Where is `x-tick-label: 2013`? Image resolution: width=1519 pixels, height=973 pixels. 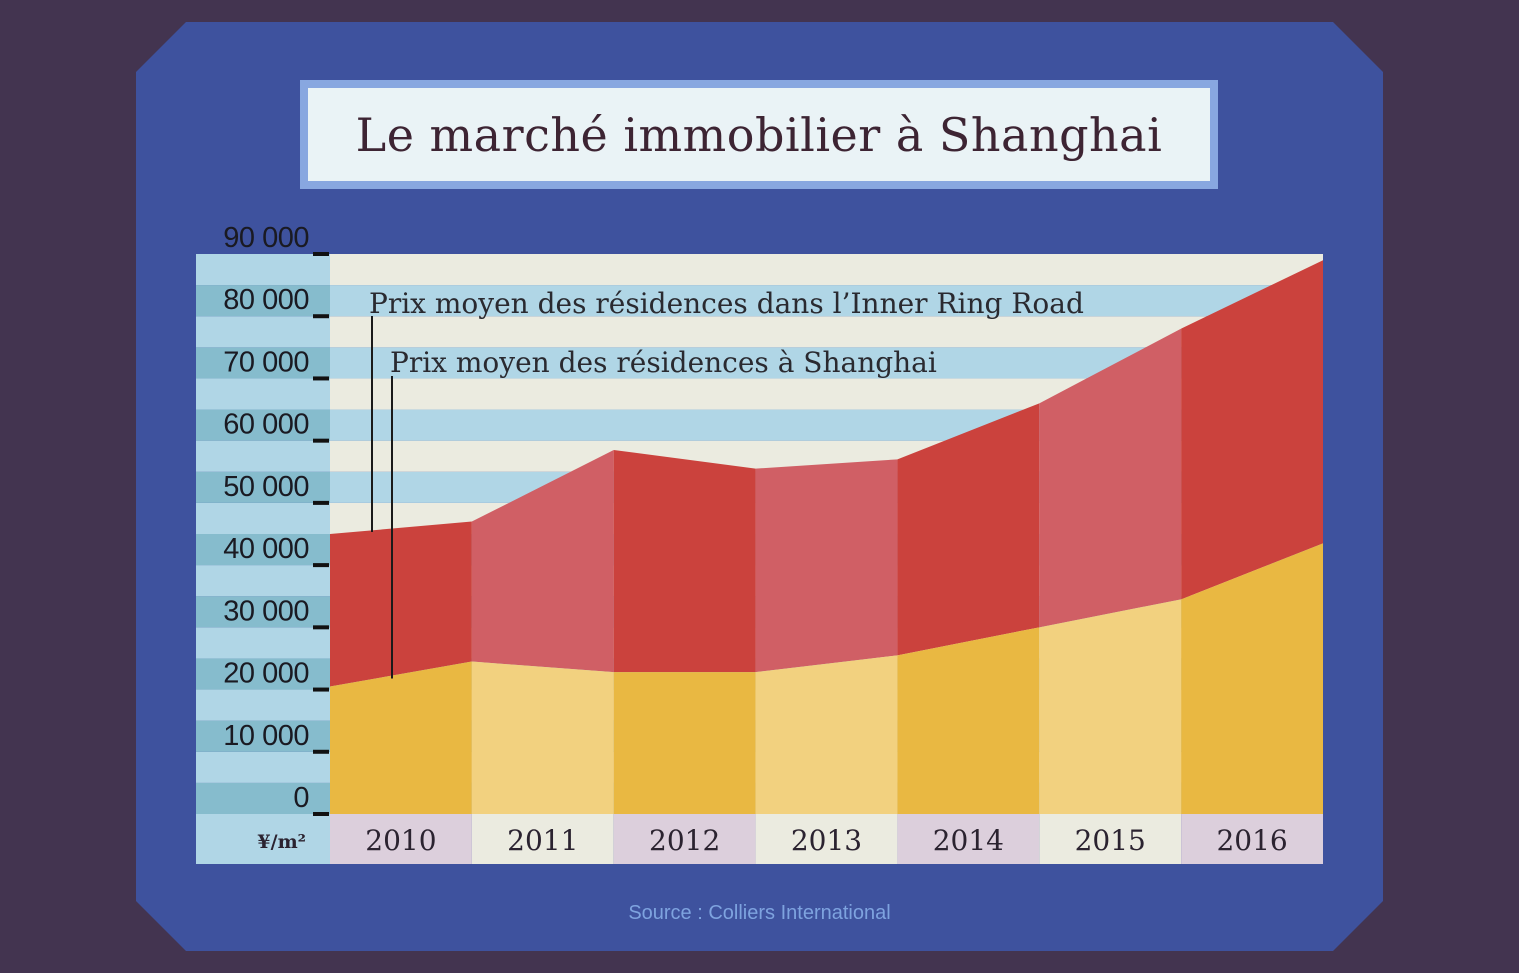 x-tick-label: 2013 is located at coordinates (826, 840).